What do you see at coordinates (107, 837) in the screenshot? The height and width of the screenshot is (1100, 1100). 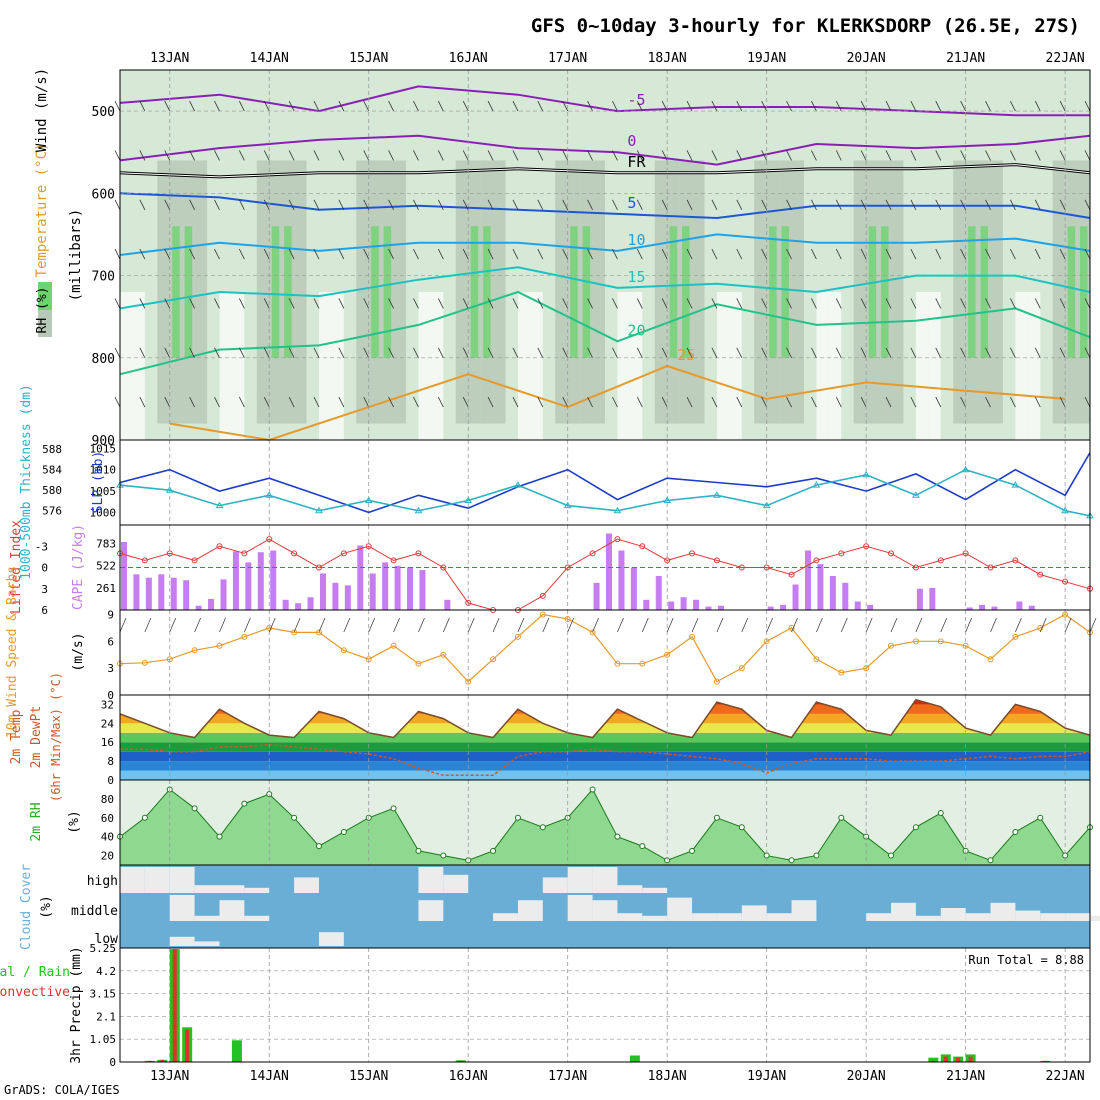 I see `rh2m-tick-label: 40` at bounding box center [107, 837].